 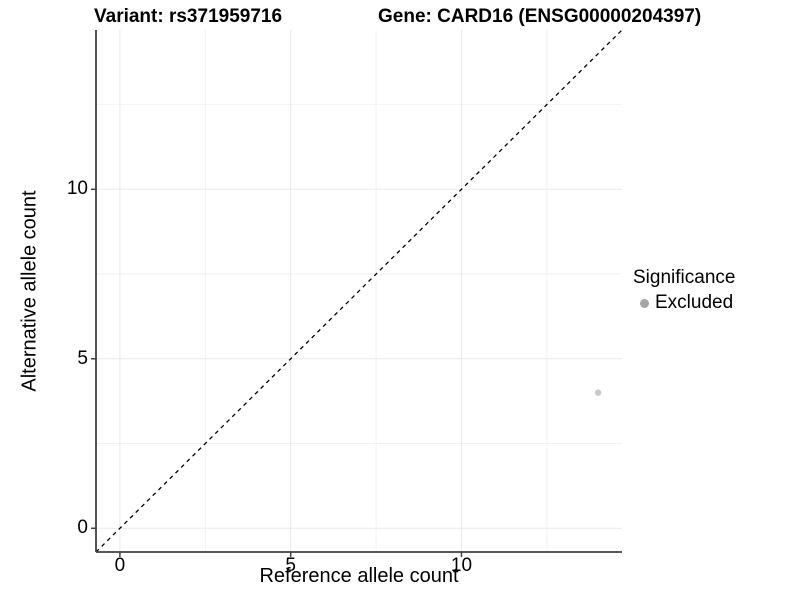 I want to click on y-tick-label: 5, so click(x=82, y=358).